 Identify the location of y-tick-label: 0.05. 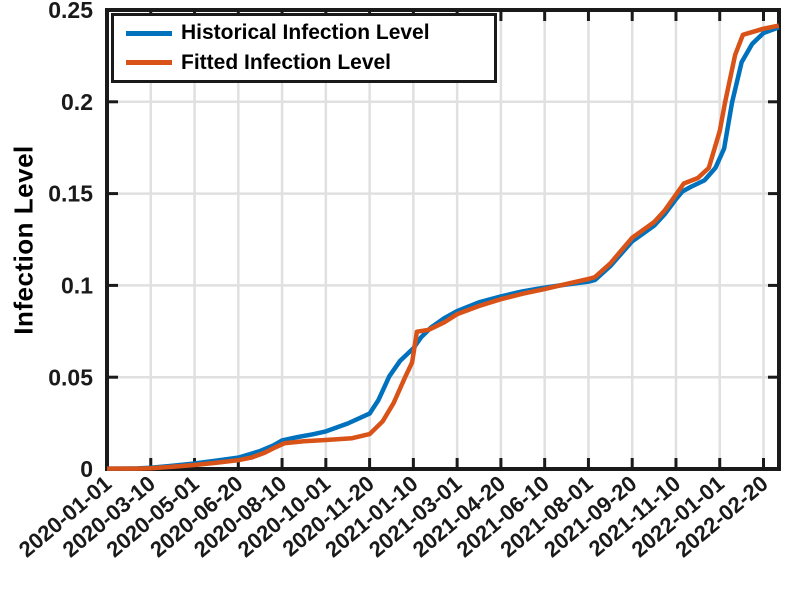
(70, 377).